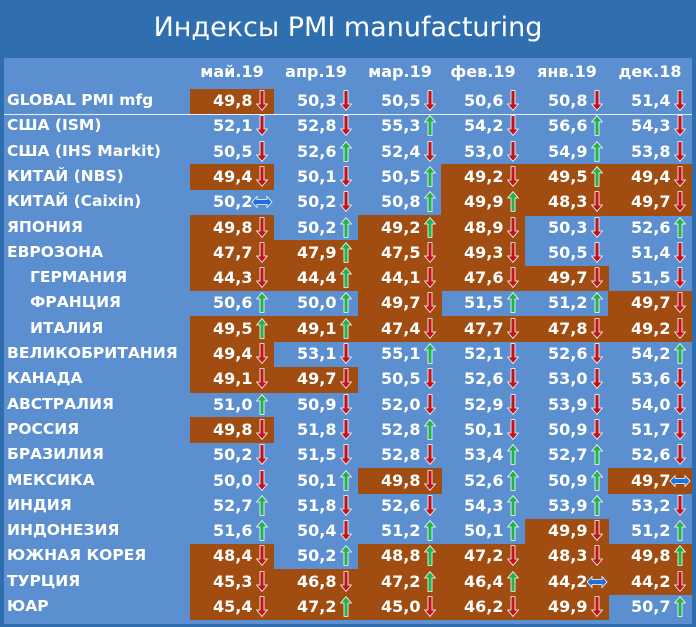 The width and height of the screenshot is (696, 627). I want to click on pmi-value: 49,8, so click(651, 556).